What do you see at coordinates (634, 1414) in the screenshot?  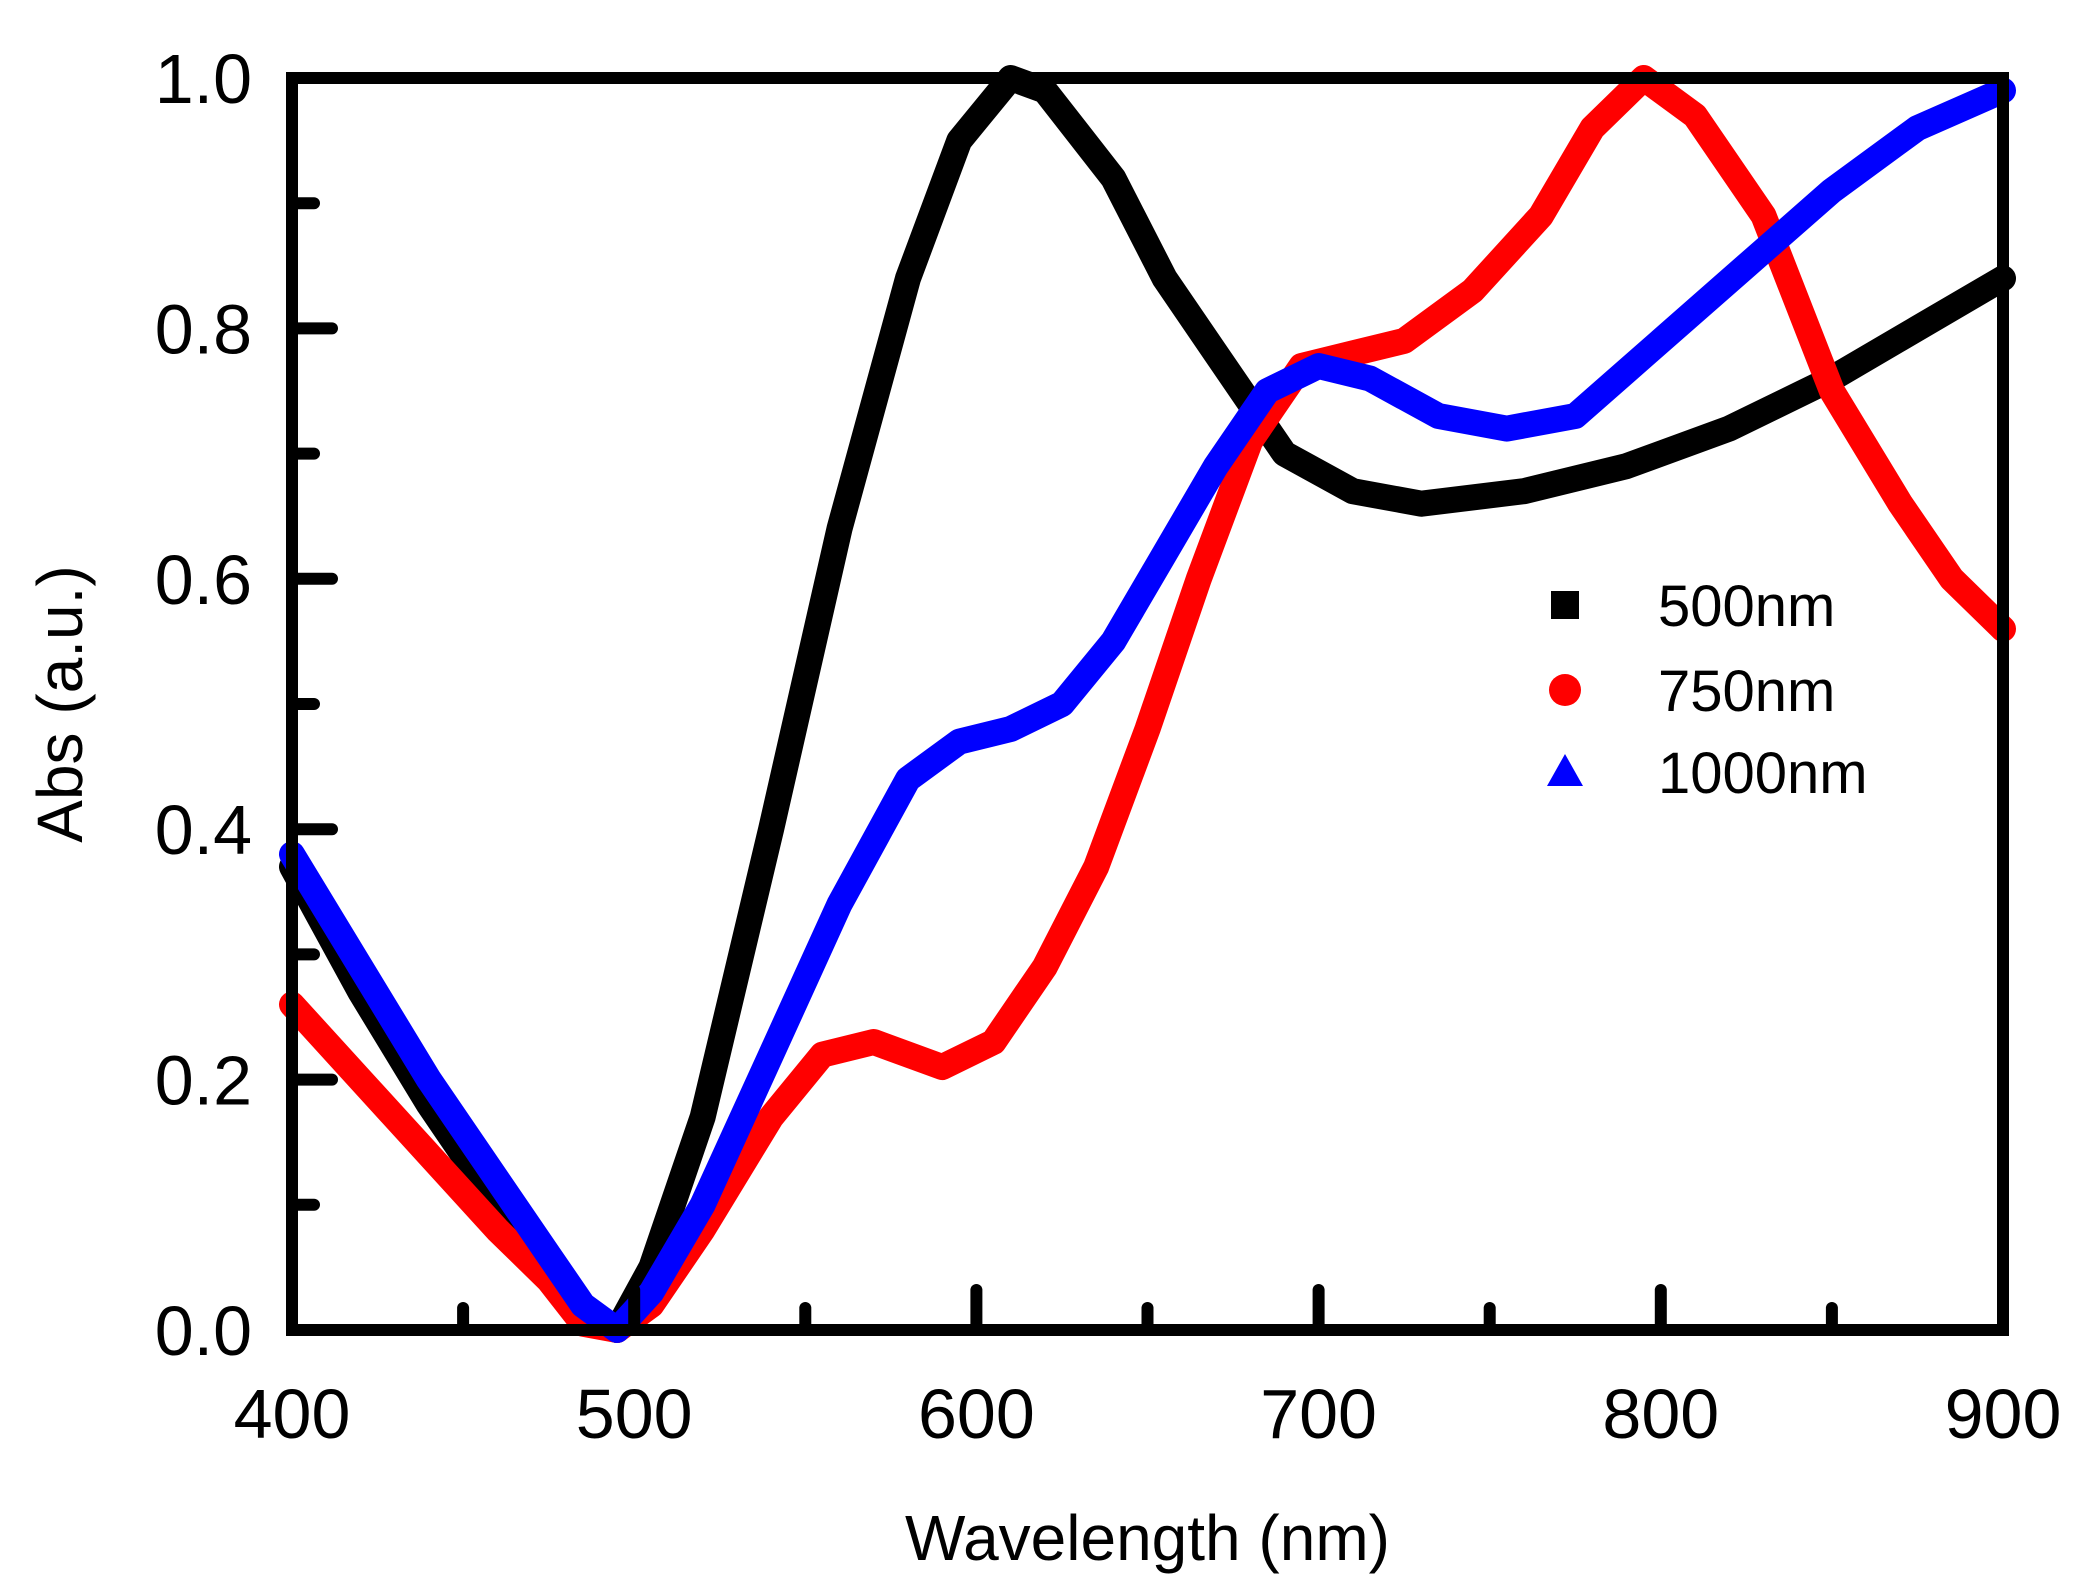 I see `x-tick-label: 500` at bounding box center [634, 1414].